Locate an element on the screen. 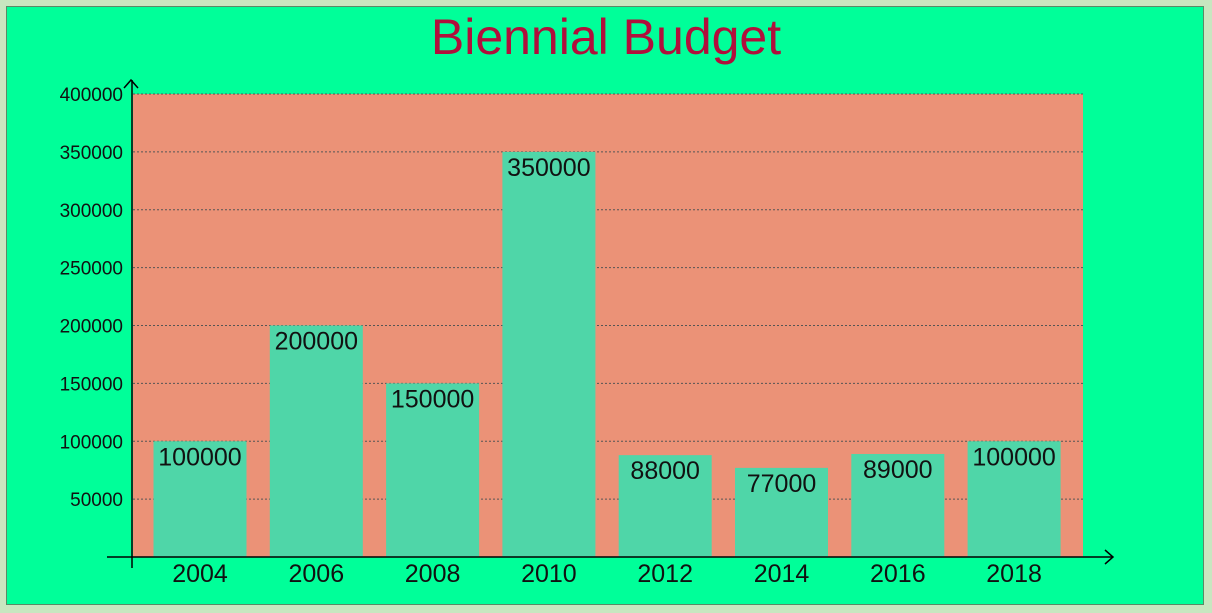 This screenshot has width=1212, height=613. x-tick-label: 2014 is located at coordinates (782, 574).